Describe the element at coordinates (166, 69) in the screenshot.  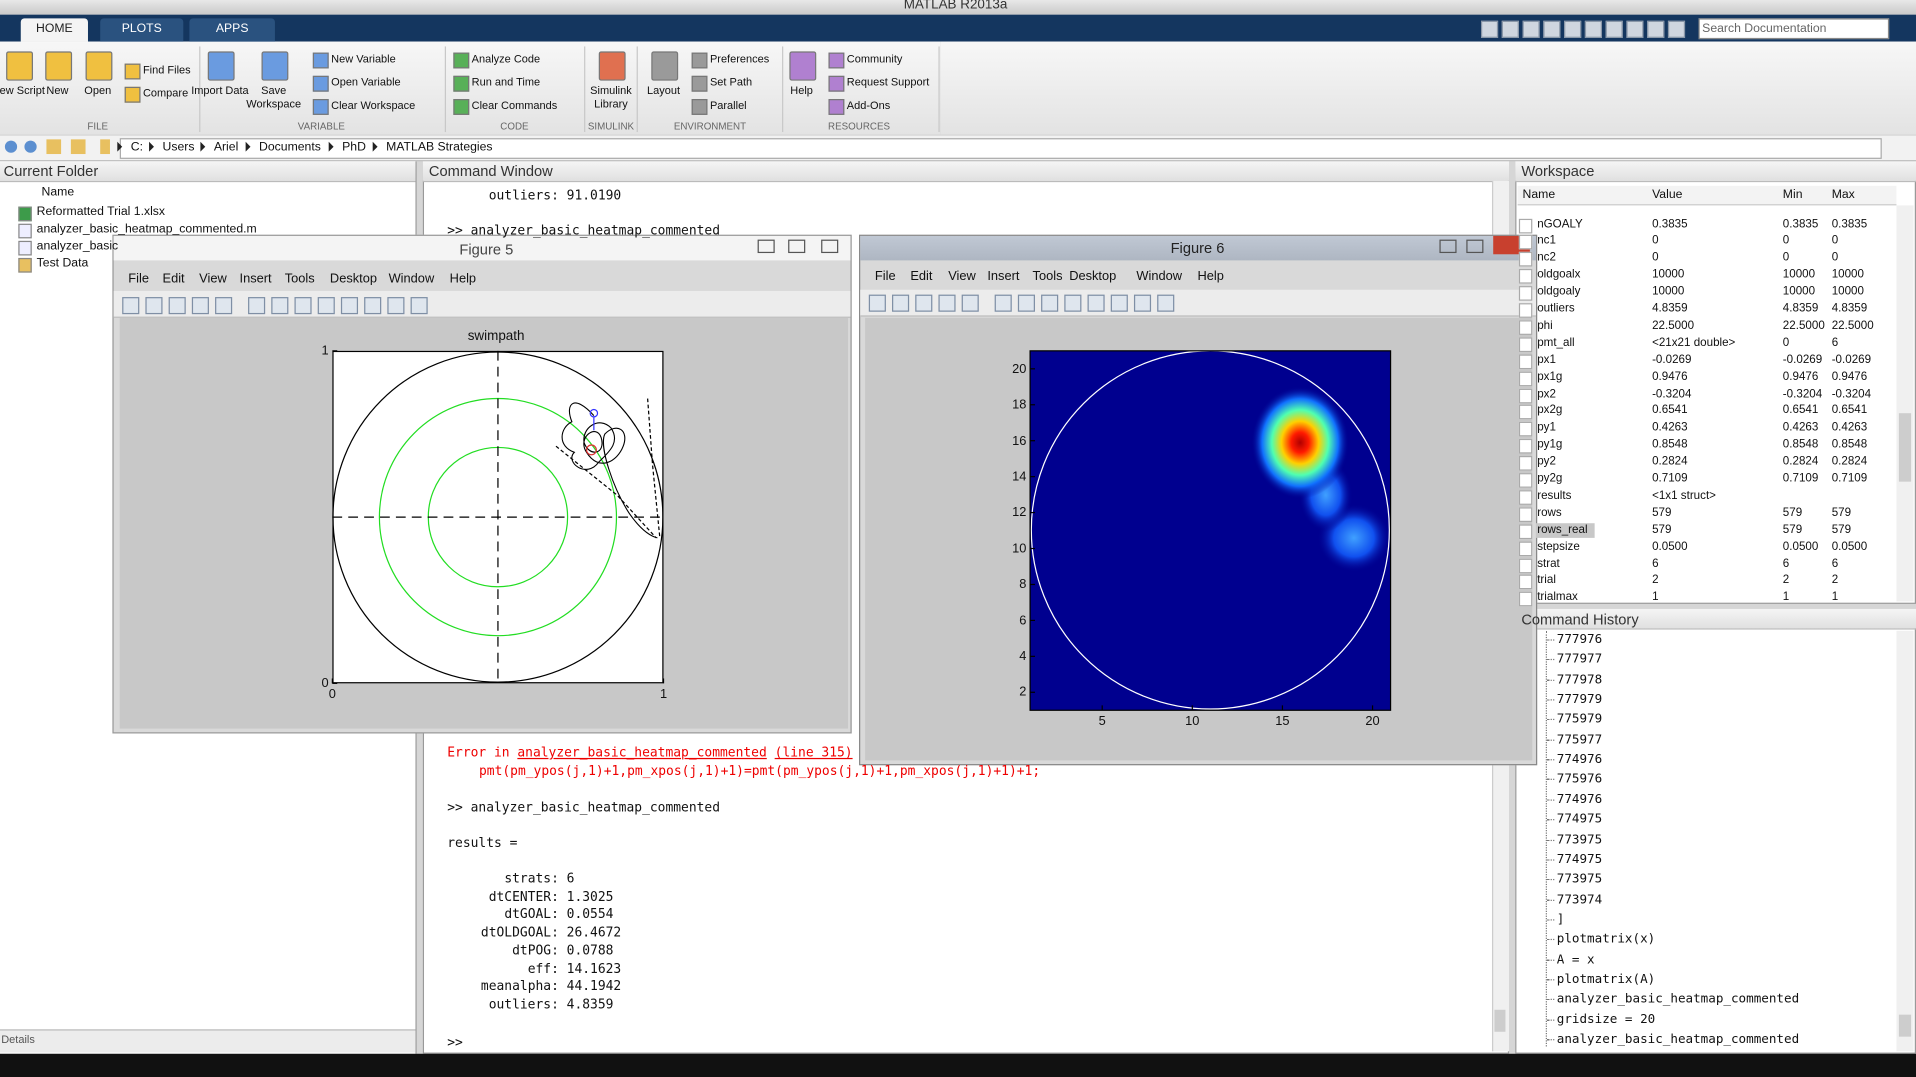
I see `button-label: Find Files` at that location.